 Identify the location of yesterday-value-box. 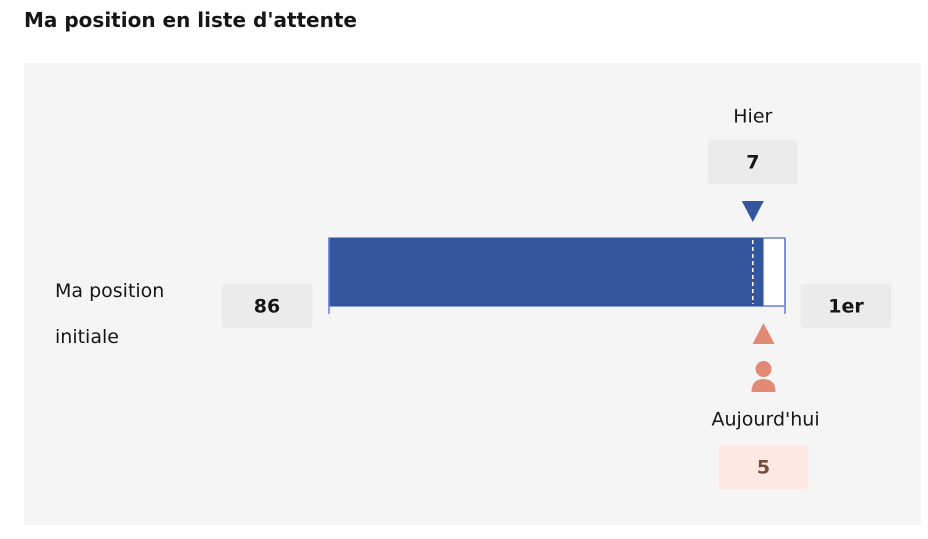
(752, 162).